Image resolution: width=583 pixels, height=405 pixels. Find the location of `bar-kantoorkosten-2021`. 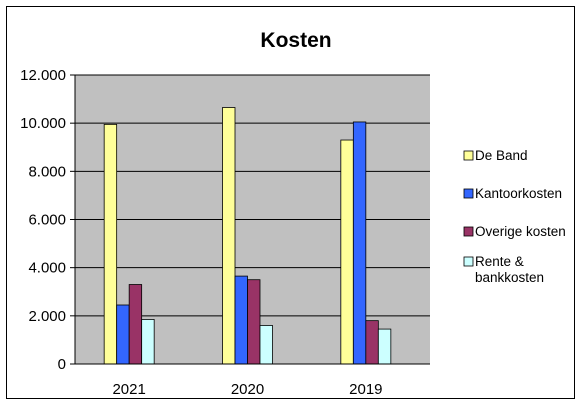

bar-kantoorkosten-2021 is located at coordinates (123, 334).